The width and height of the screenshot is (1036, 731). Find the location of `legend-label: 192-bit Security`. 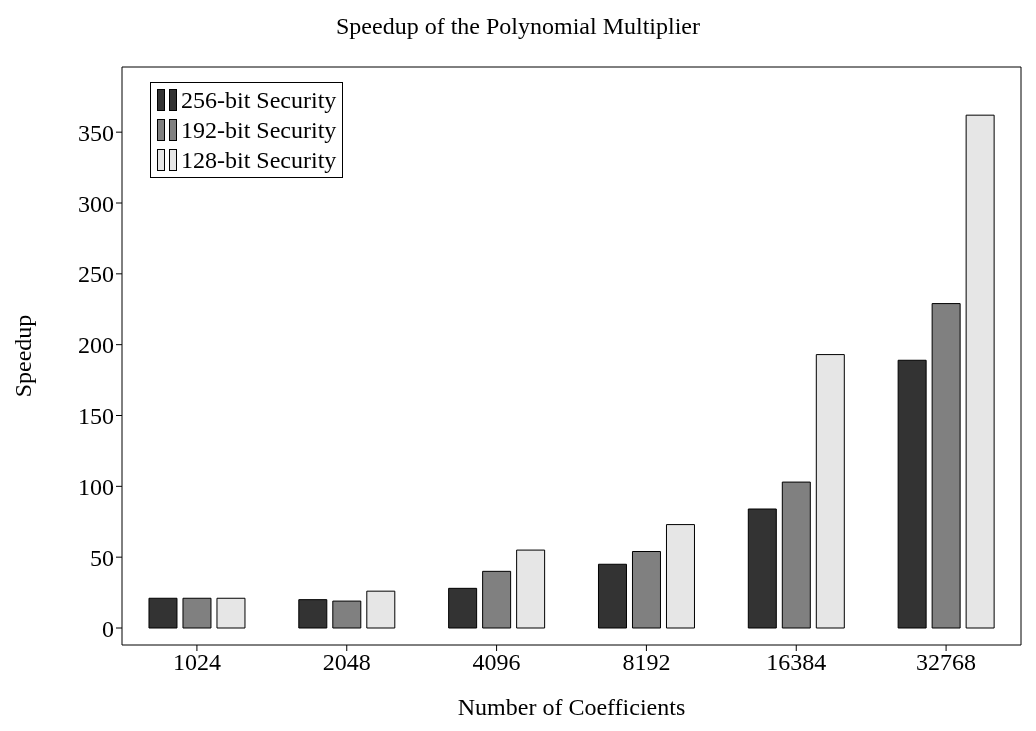

legend-label: 192-bit Security is located at coordinates (259, 130).